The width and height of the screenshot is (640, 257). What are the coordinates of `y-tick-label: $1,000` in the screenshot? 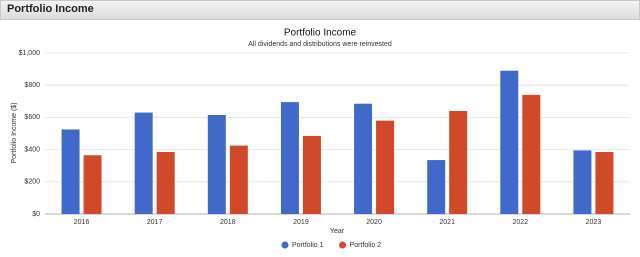 It's located at (30, 53).